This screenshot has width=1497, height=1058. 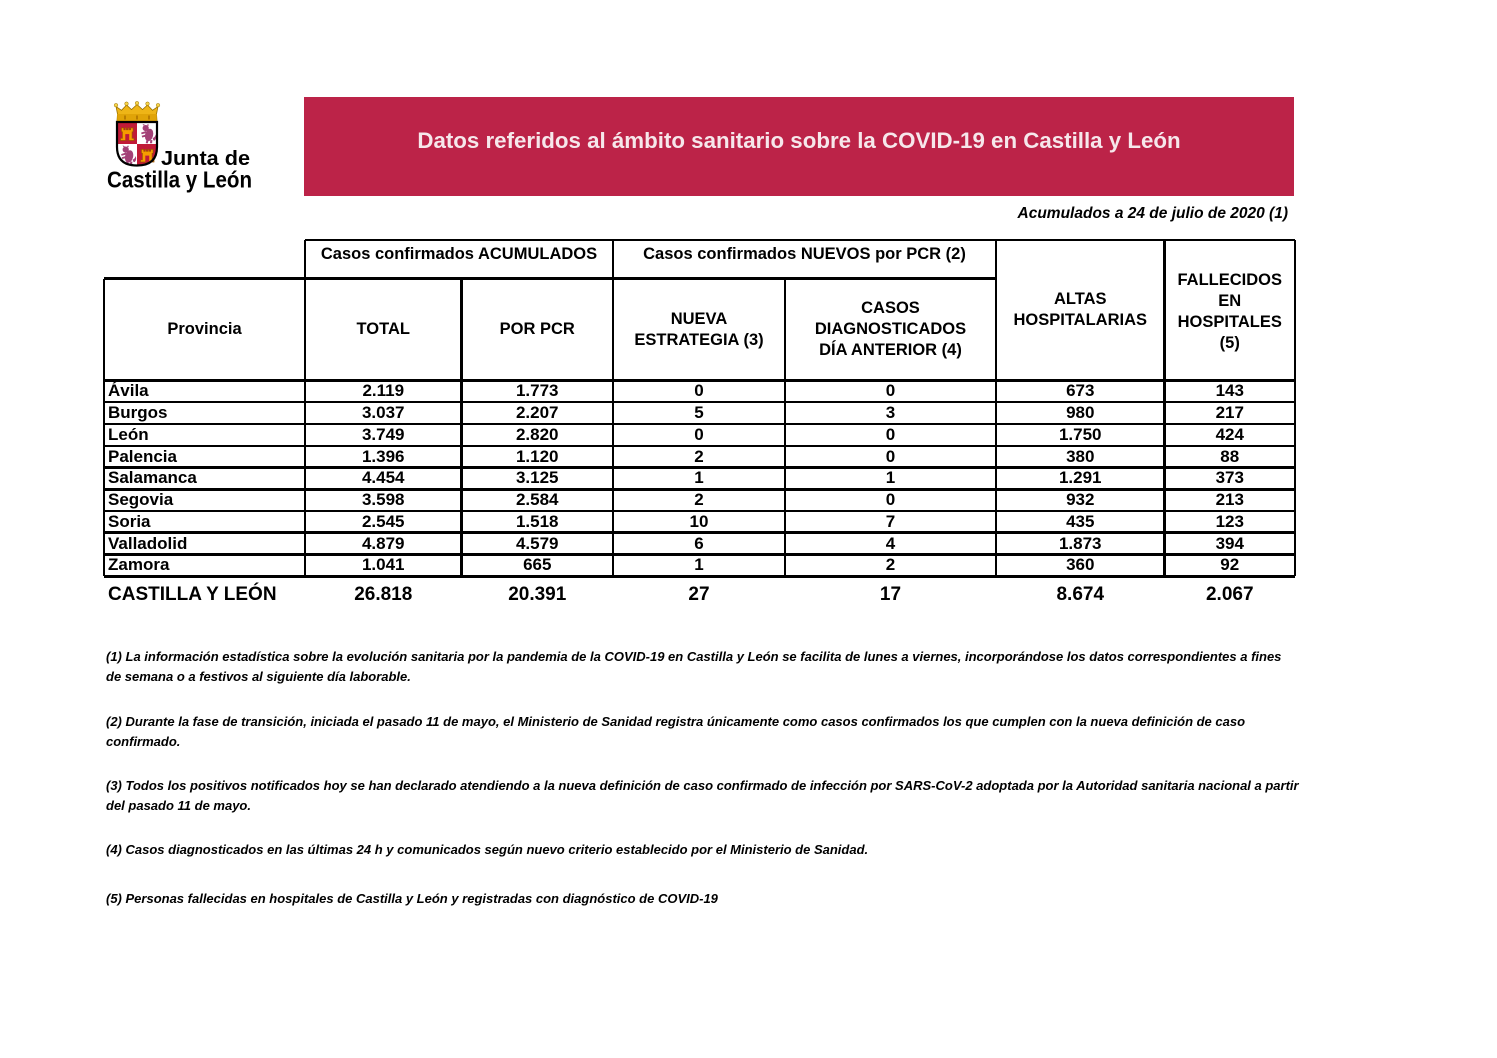 What do you see at coordinates (179, 180) in the screenshot?
I see `svg-text: Castilla y León` at bounding box center [179, 180].